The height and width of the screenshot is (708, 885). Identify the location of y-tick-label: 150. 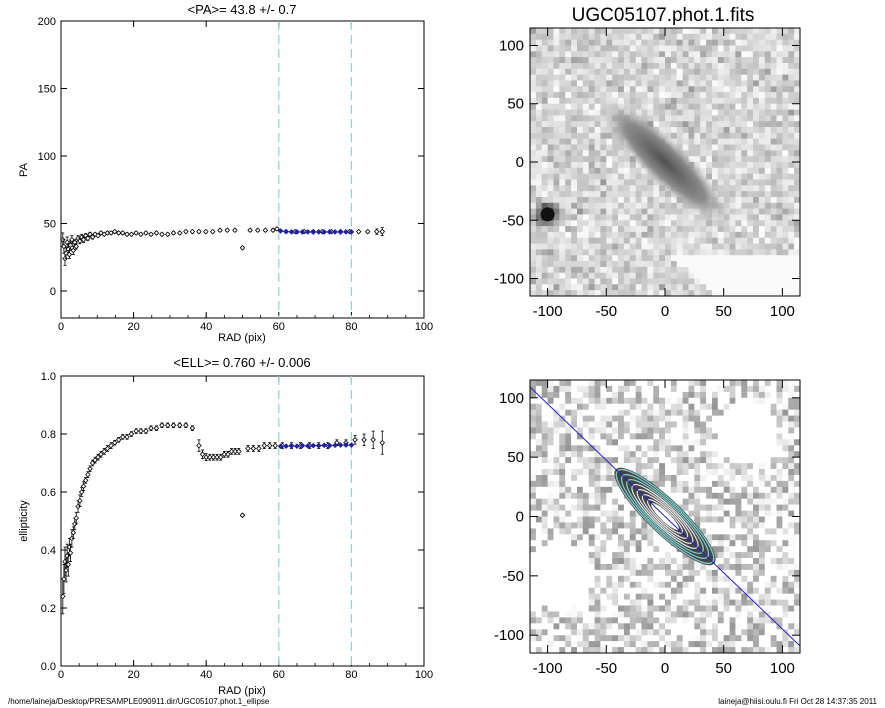
(47, 90).